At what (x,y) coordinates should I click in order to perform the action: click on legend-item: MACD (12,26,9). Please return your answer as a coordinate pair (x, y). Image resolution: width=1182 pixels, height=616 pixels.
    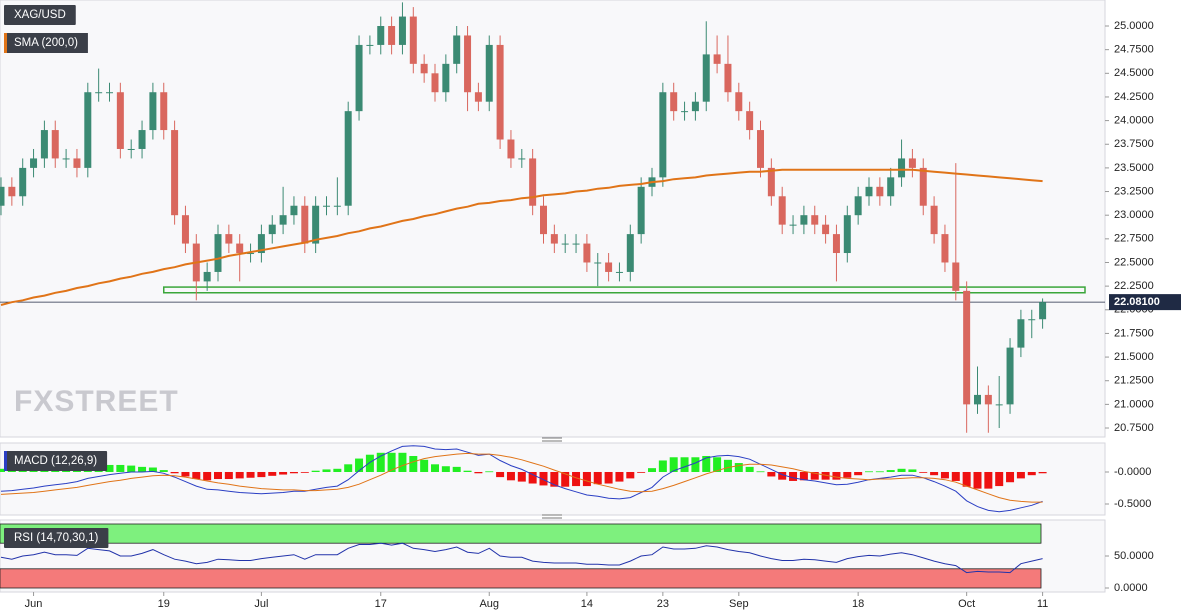
    Looking at the image, I should click on (56, 461).